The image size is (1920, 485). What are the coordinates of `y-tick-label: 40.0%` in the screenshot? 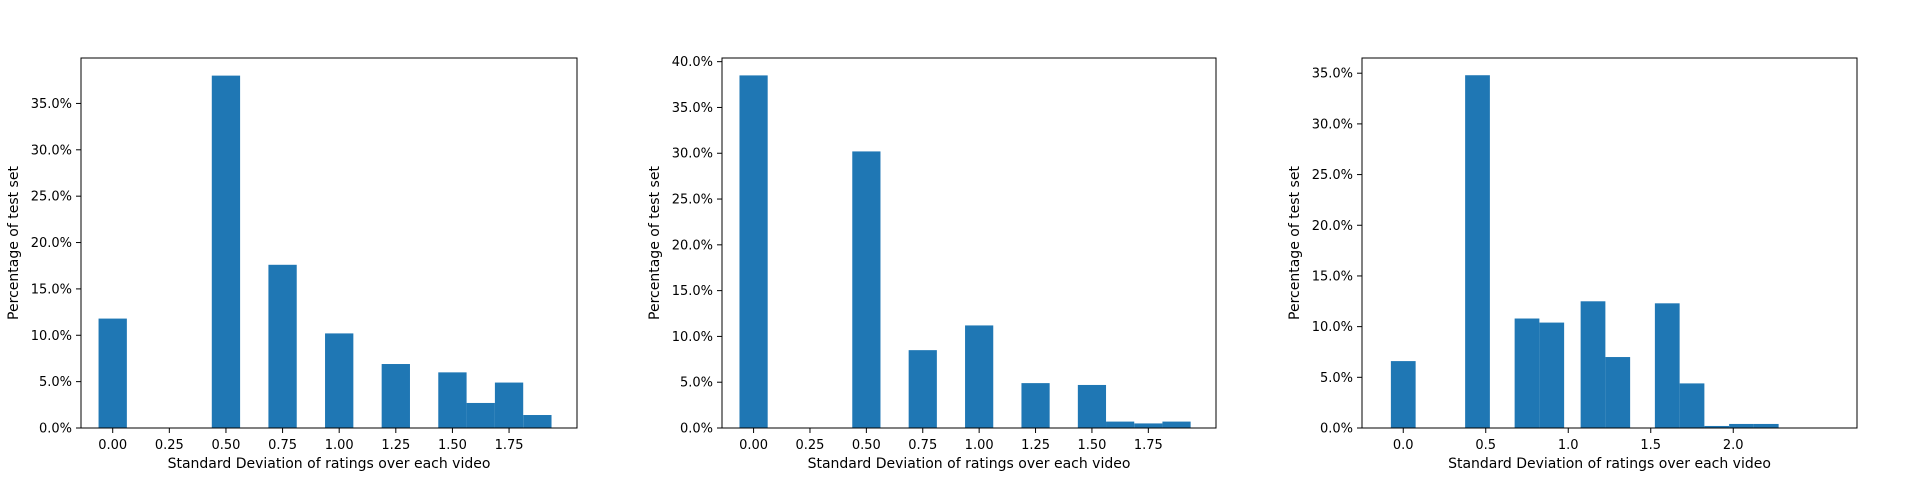 It's located at (692, 62).